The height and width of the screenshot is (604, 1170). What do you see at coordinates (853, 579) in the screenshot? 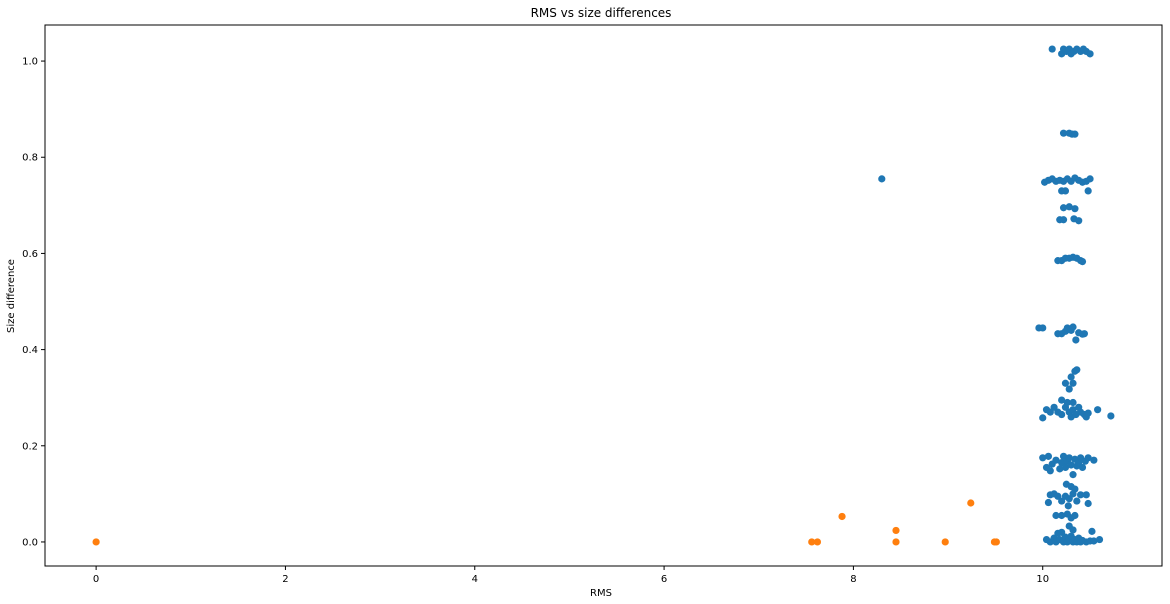
I see `x-tick-label: 8` at bounding box center [853, 579].